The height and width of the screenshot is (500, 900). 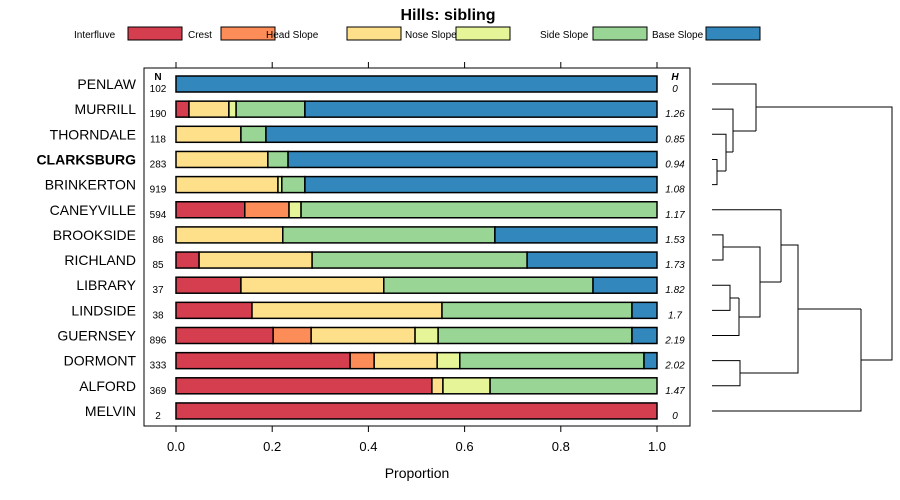 I want to click on row-label: LIBRARY, so click(x=106, y=285).